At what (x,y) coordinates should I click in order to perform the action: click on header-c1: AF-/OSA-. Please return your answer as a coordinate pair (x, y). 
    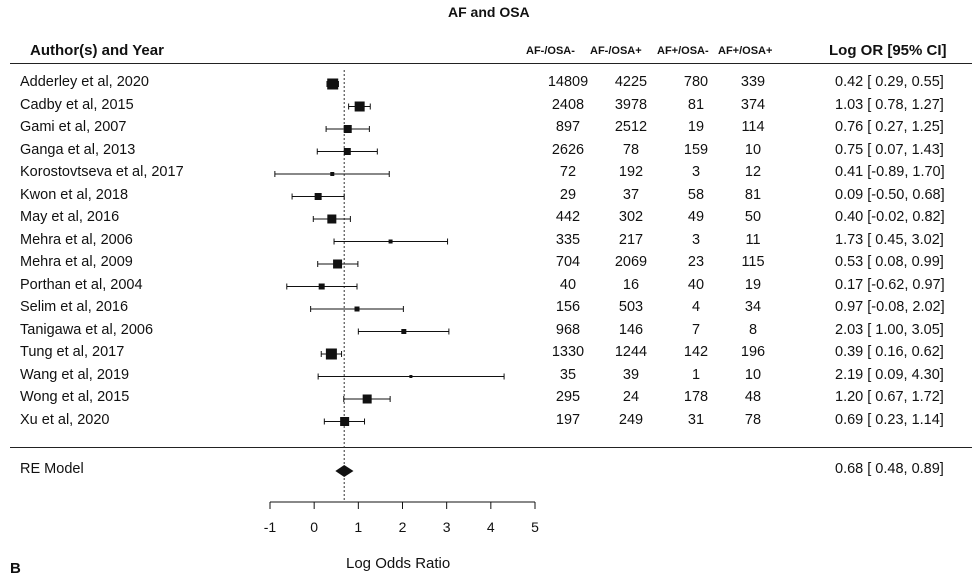
    Looking at the image, I should click on (550, 51).